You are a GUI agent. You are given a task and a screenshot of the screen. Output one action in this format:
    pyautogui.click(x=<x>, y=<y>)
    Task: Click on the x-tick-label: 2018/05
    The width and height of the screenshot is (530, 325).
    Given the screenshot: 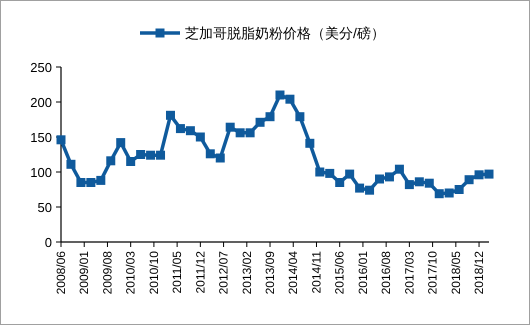 What is the action you would take?
    pyautogui.click(x=455, y=272)
    